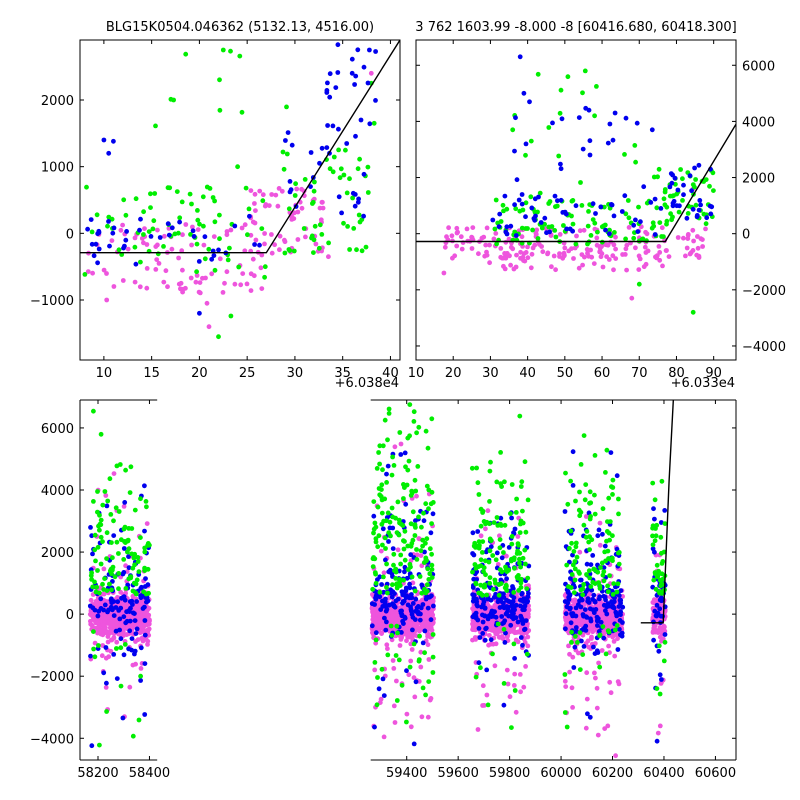  What do you see at coordinates (104, 373) in the screenshot?
I see `top-left-xtick-label: 10` at bounding box center [104, 373].